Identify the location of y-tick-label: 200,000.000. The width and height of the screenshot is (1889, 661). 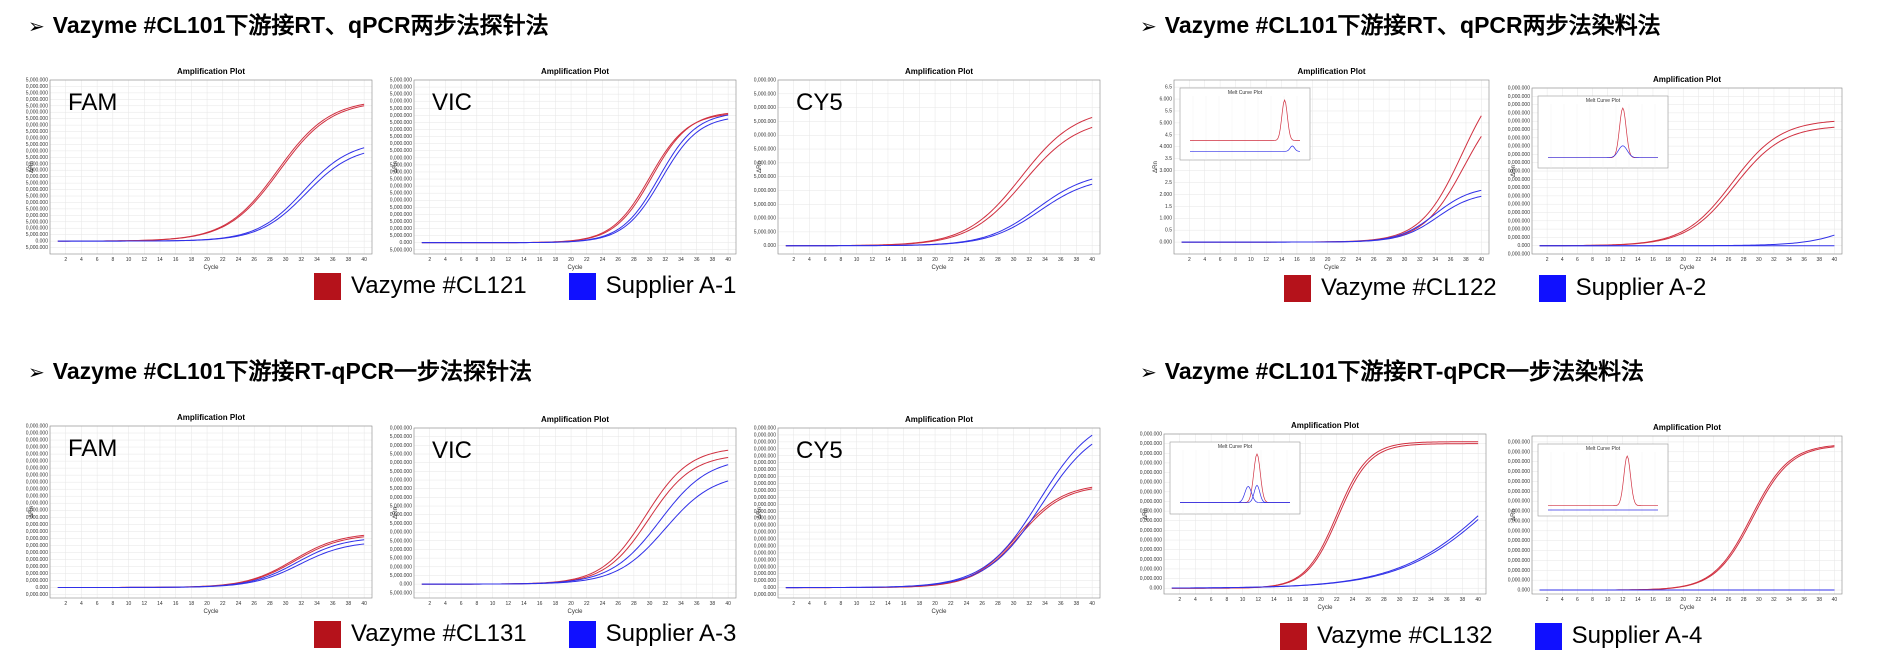
(1519, 213).